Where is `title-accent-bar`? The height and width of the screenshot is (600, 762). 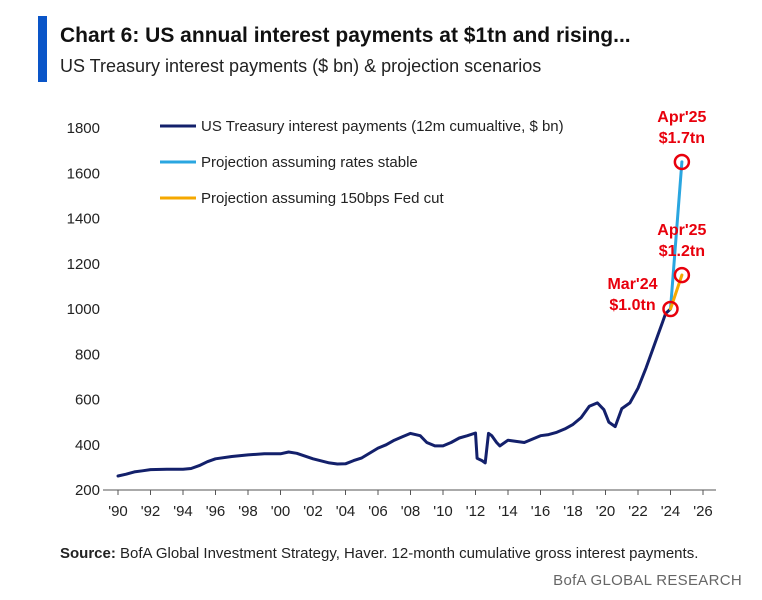 title-accent-bar is located at coordinates (42, 49).